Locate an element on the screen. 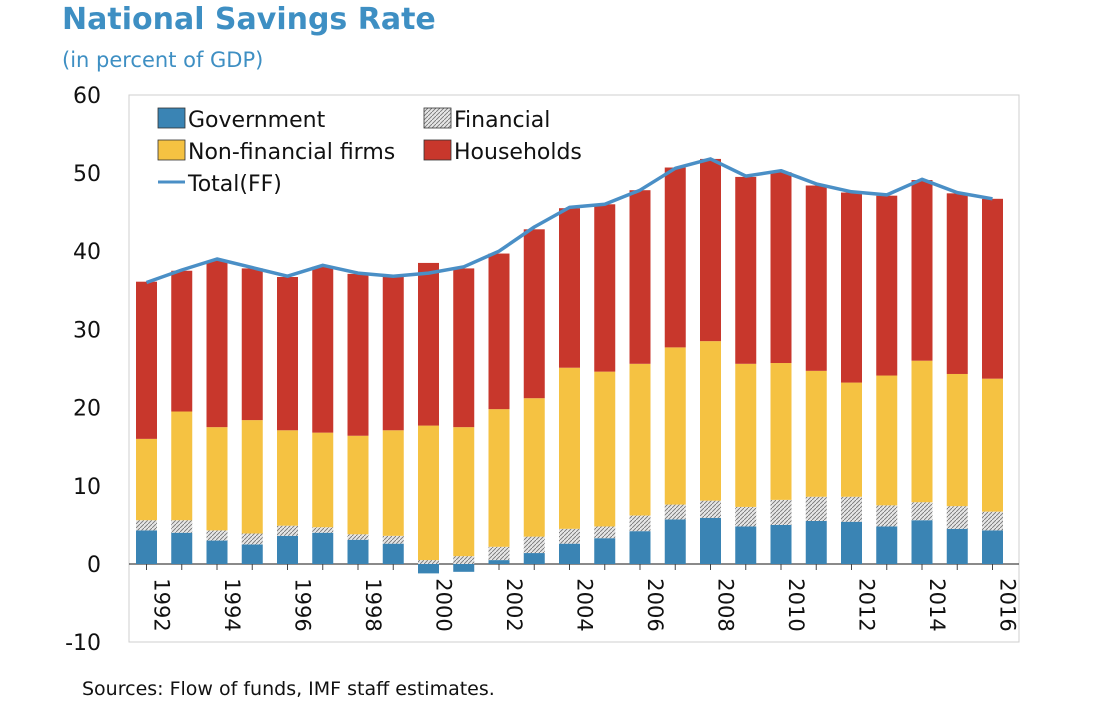 The height and width of the screenshot is (718, 1094). x-tick-label: 2006 is located at coordinates (655, 604).